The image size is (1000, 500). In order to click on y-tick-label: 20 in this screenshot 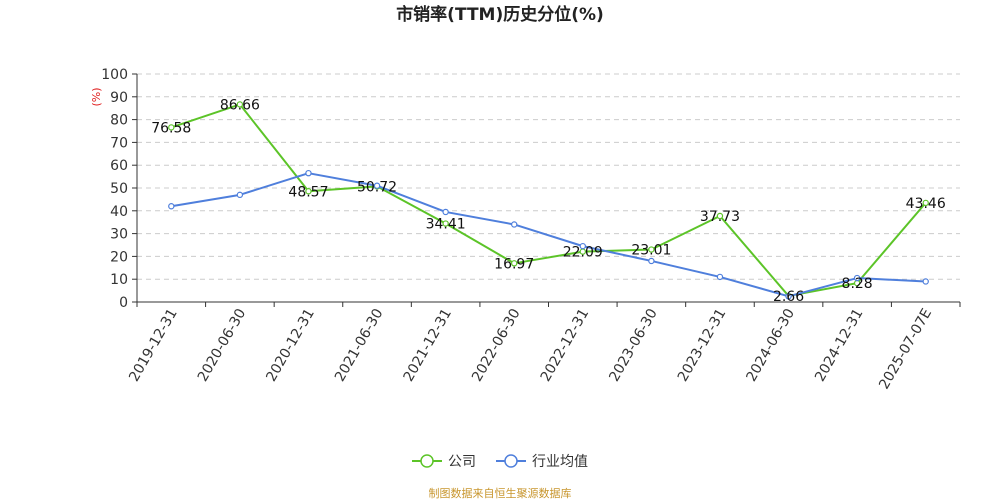, I will do `click(119, 257)`.